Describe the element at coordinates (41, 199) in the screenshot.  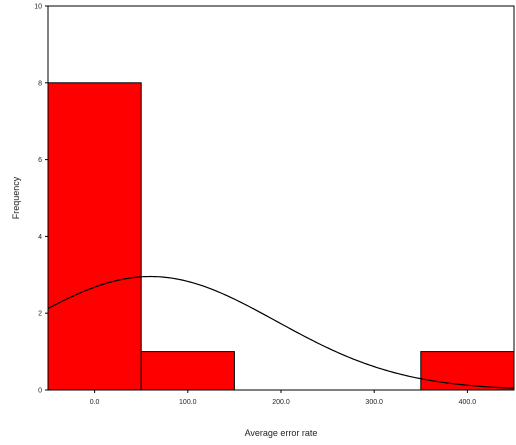
I see `y-axis-ticks: 0 2 4 6 8 10` at that location.